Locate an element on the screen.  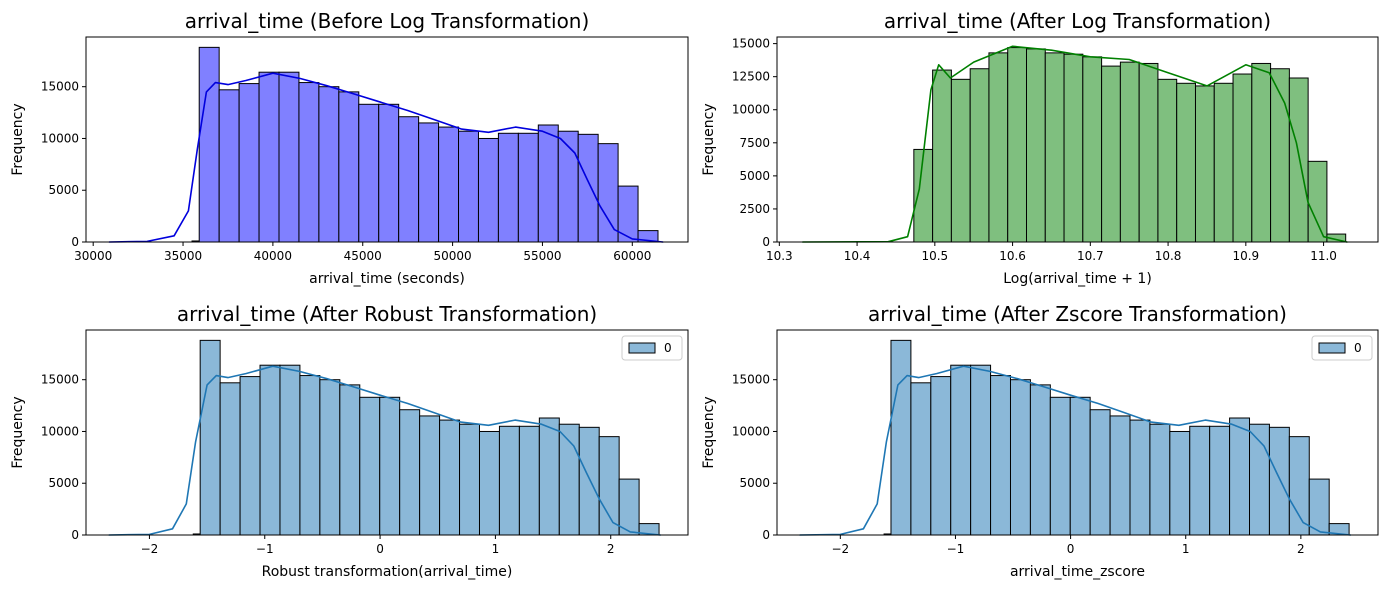
x-tick-label-5: 10.7 is located at coordinates (1090, 256).